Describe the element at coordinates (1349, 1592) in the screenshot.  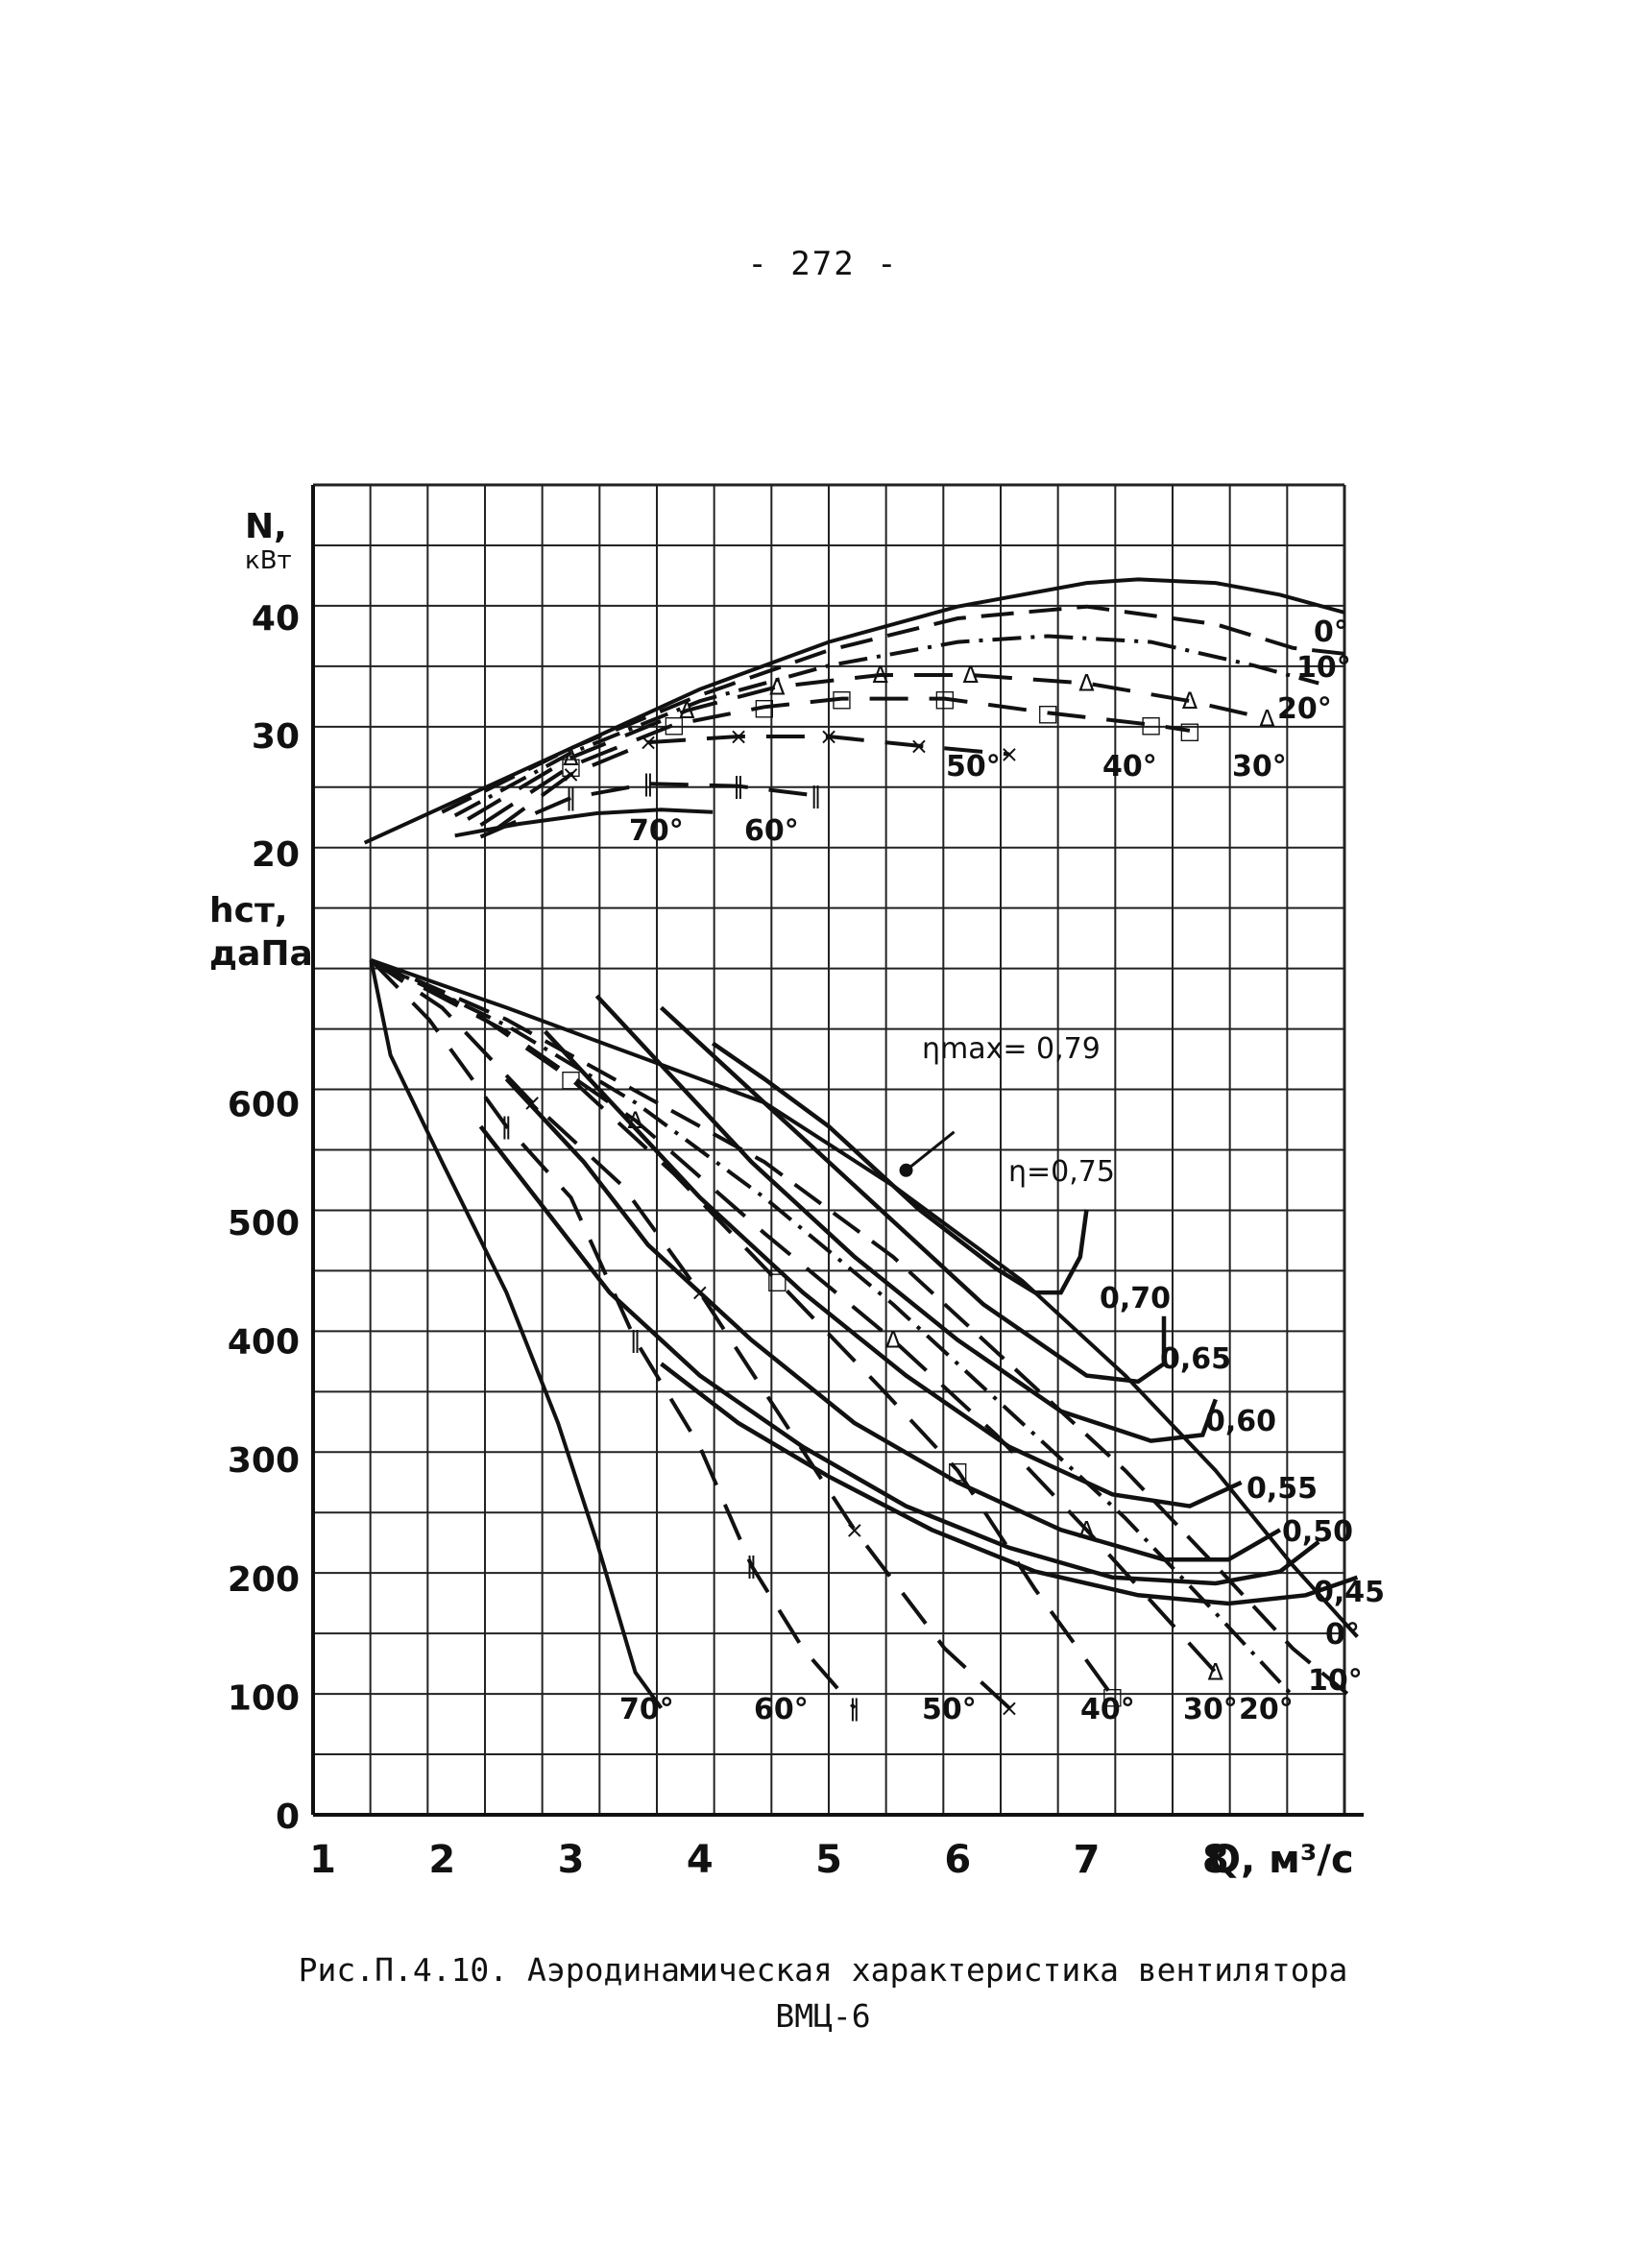
I see `efficiency-label-7: 0,45` at that location.